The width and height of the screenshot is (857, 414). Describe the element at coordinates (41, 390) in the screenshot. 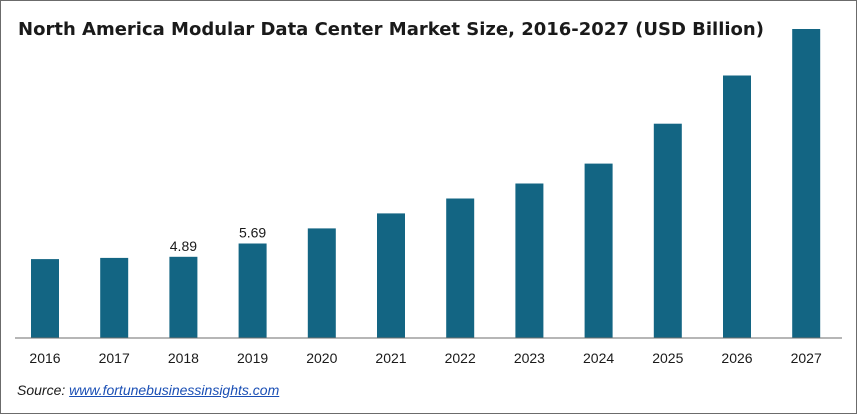

I see `source-label: Source:` at that location.